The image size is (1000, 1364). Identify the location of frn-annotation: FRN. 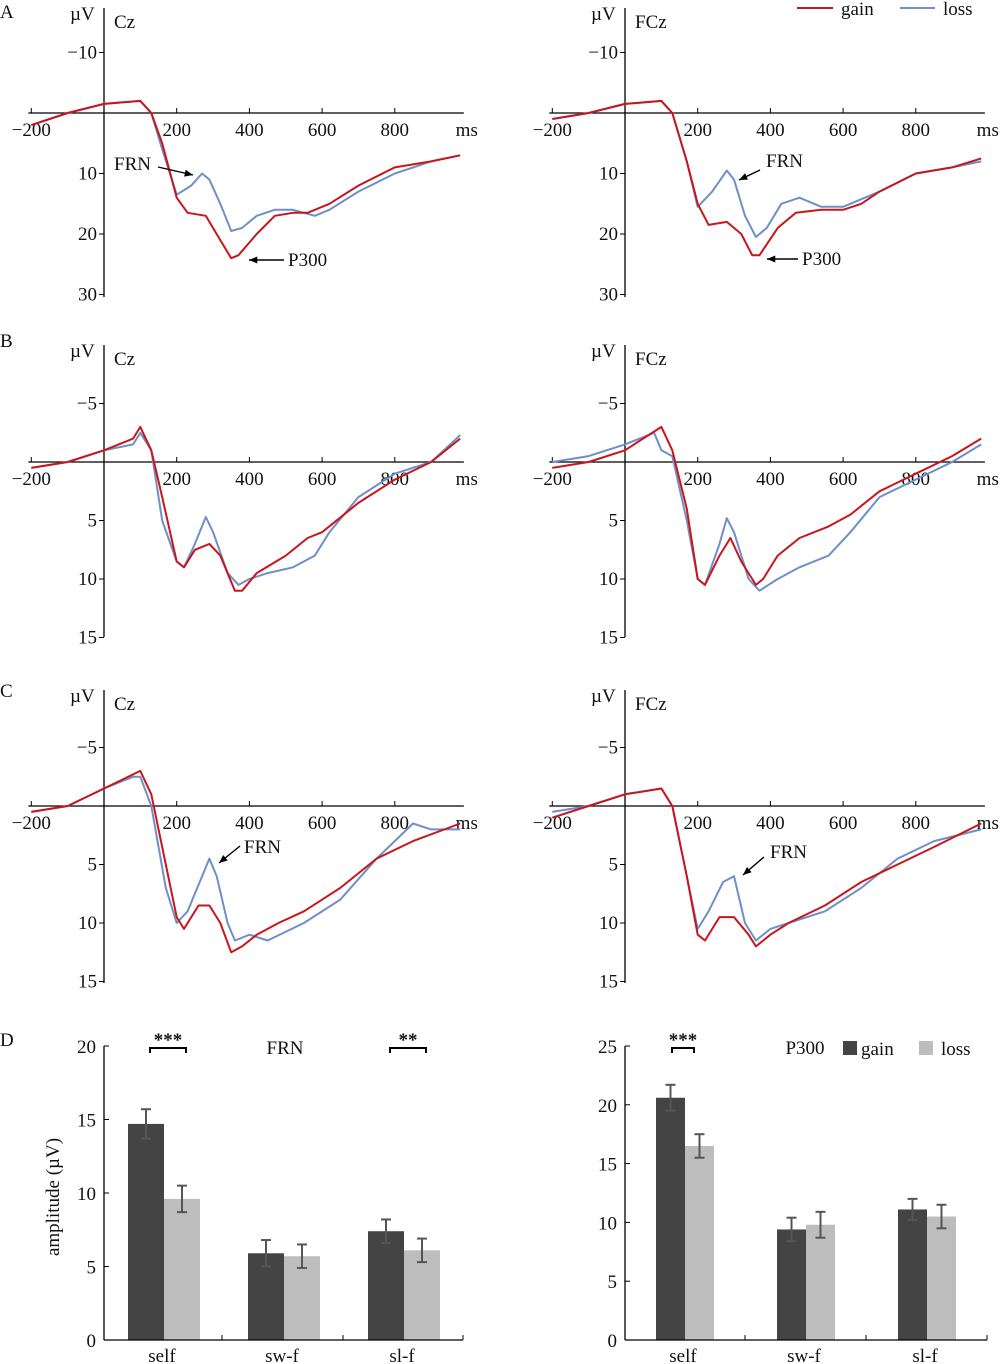
(262, 847).